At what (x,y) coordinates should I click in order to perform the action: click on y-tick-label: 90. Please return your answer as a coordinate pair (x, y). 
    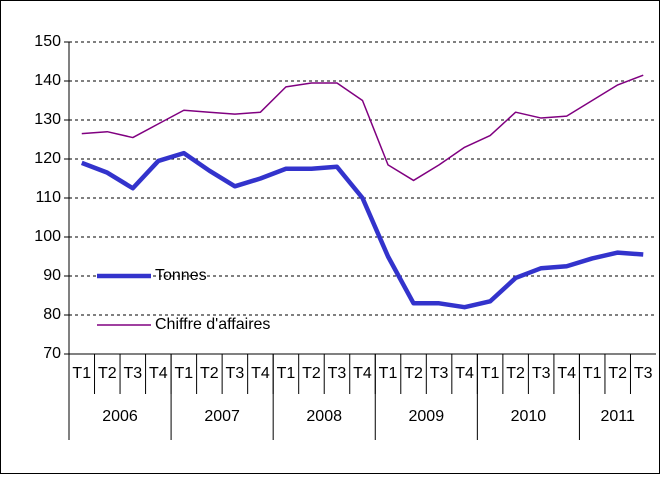
    Looking at the image, I should click on (52, 275).